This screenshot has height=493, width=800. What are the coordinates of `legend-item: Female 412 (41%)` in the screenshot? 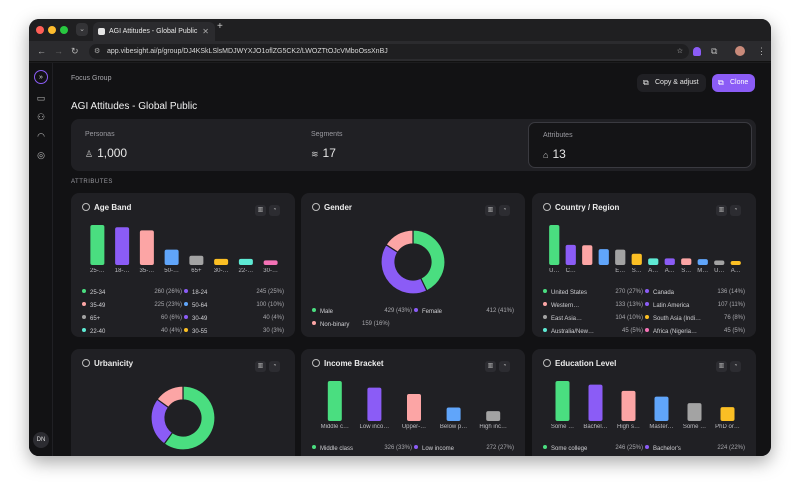 It's located at (464, 311).